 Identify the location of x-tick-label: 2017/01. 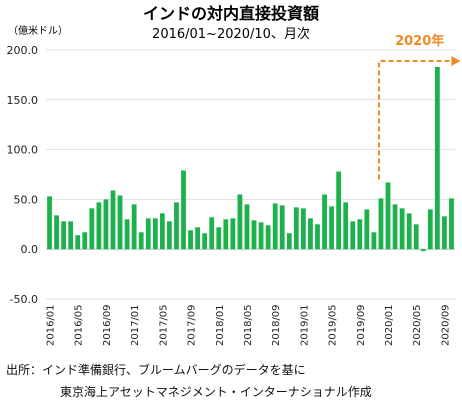
(135, 325).